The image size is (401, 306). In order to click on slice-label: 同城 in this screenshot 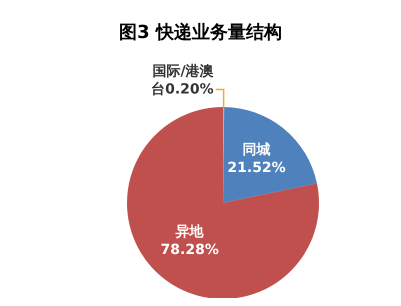, I will do `click(256, 150)`.